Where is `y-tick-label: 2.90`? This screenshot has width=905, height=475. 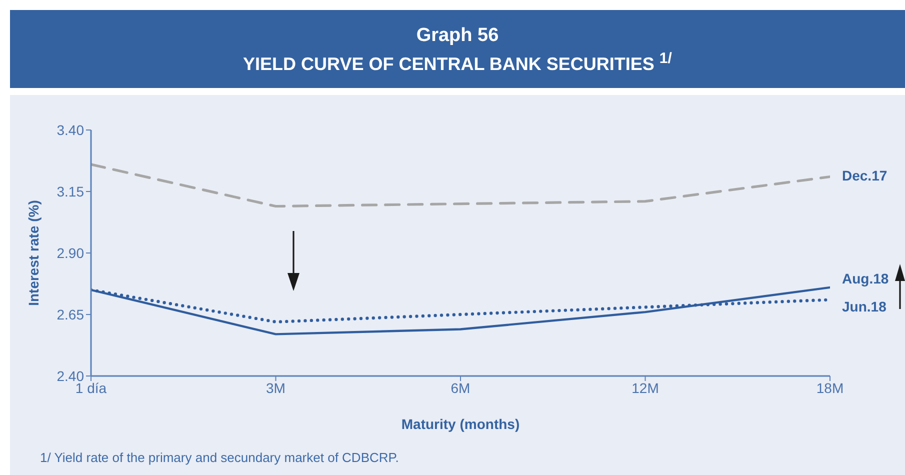
y-tick-label: 2.90 is located at coordinates (70, 252).